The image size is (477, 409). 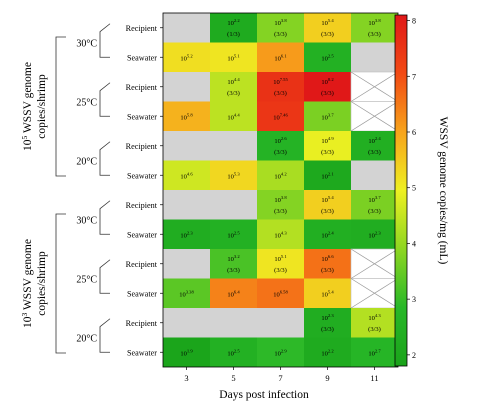 I want to click on cell-value-label: 102.1, so click(x=327, y=175).